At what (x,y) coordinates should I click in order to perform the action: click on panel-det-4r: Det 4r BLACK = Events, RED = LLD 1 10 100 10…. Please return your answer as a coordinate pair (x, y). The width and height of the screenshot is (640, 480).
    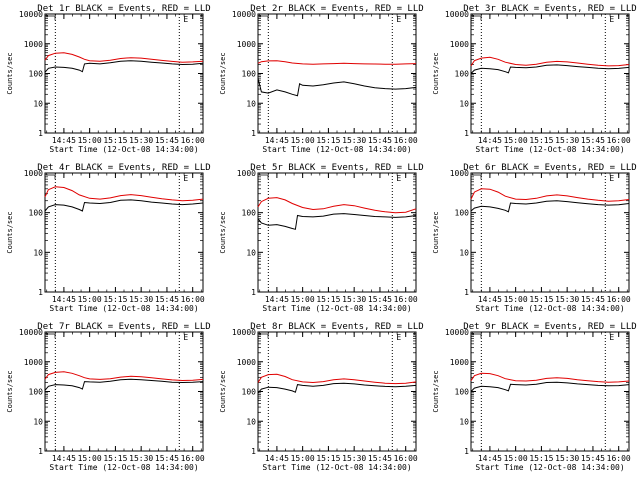
    Looking at the image, I should click on (108, 238).